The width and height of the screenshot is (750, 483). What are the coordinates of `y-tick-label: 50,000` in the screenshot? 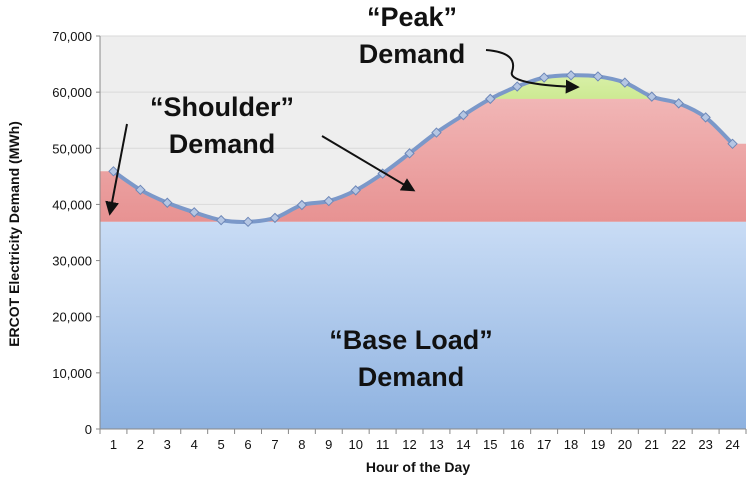 It's located at (72, 148).